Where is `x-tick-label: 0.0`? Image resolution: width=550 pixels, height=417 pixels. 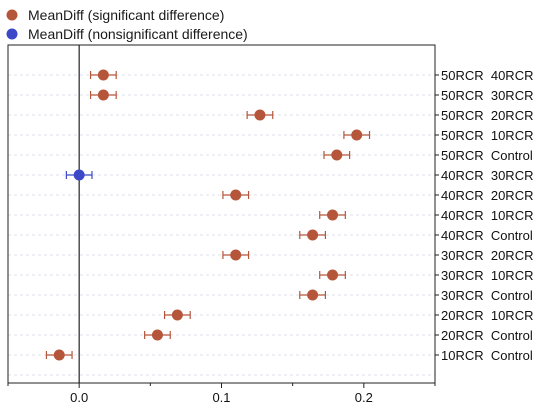
x-tick-label: 0.0 is located at coordinates (79, 397).